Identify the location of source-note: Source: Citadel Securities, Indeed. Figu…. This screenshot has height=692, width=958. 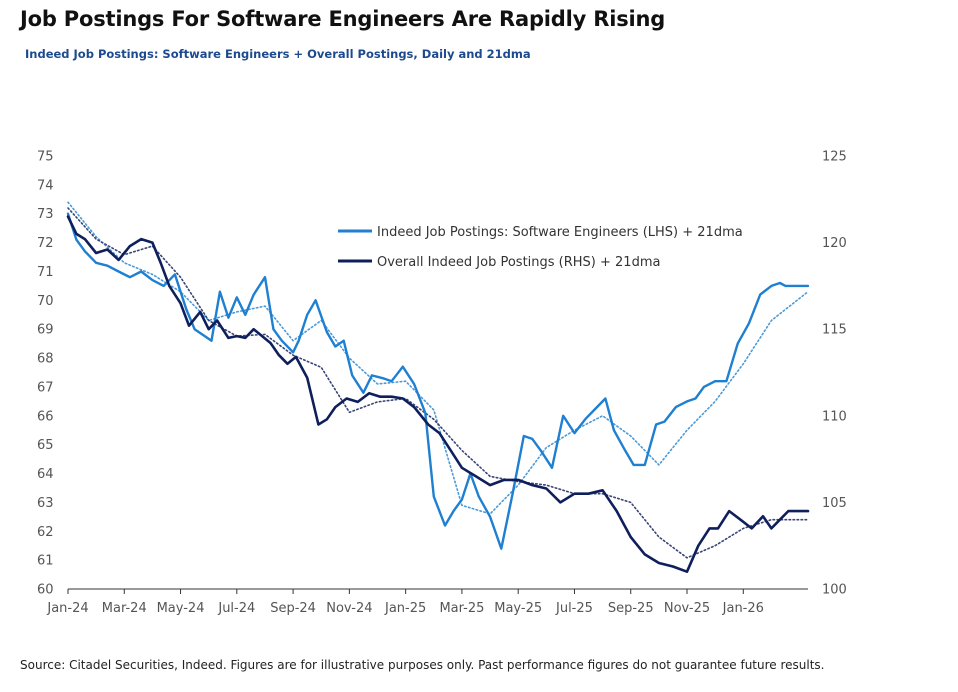
(422, 665).